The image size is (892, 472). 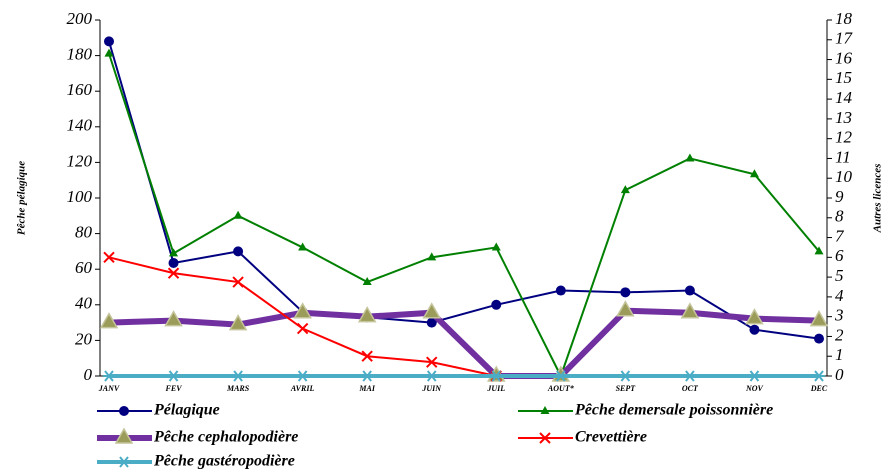 I want to click on y-tick-label: 200, so click(x=80, y=18).